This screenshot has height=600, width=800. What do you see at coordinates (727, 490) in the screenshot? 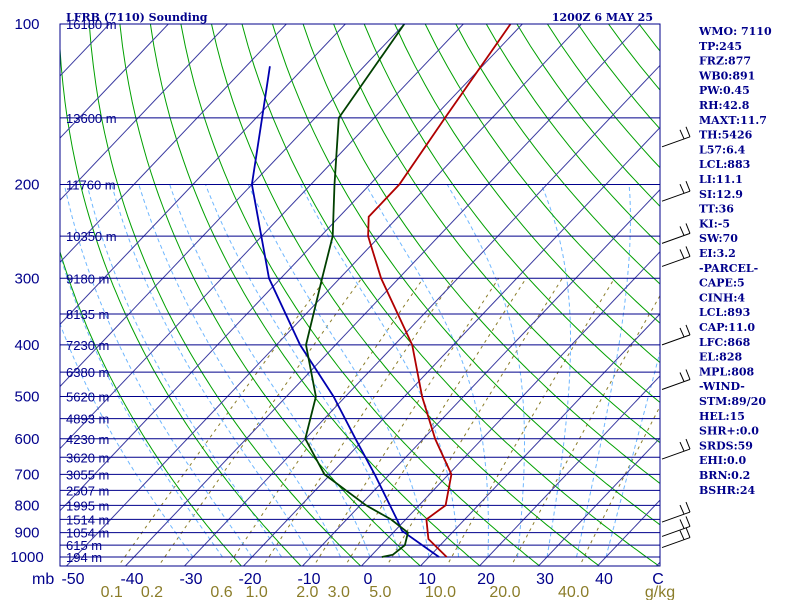
I see `stats-item: BSHR:24` at bounding box center [727, 490].